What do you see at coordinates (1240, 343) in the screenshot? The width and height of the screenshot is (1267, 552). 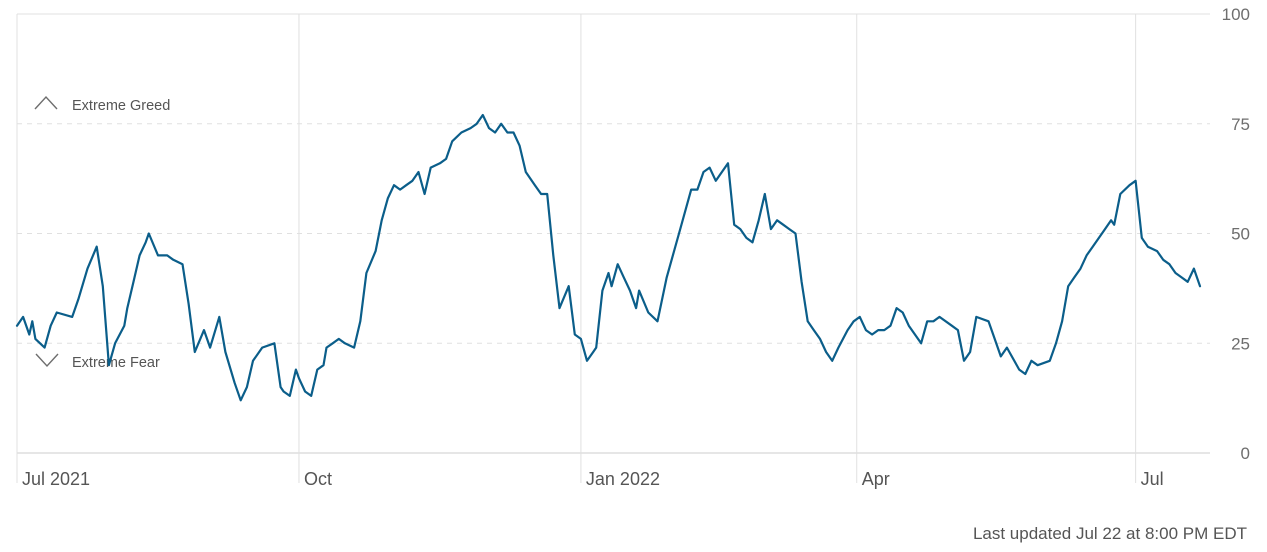 I see `y-tick-label-25: 25` at bounding box center [1240, 343].